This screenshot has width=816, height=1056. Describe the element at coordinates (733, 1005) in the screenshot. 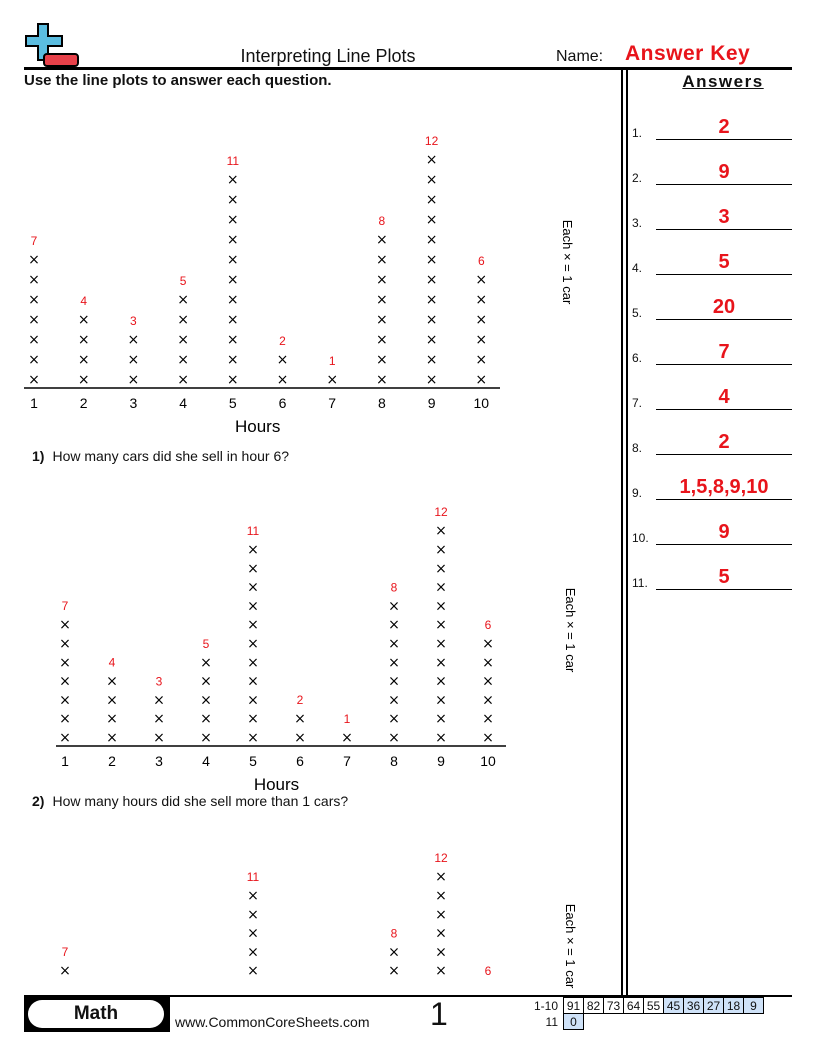

I see `score-cell: 18` at that location.